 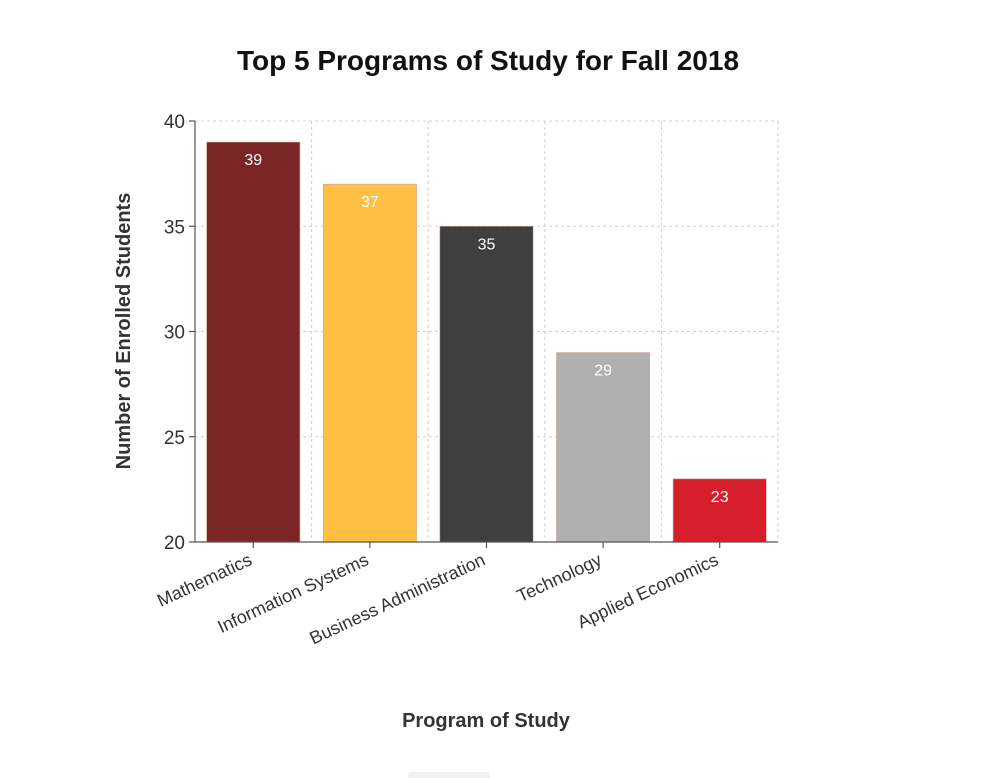 I want to click on bar-mathematics, so click(x=253, y=342).